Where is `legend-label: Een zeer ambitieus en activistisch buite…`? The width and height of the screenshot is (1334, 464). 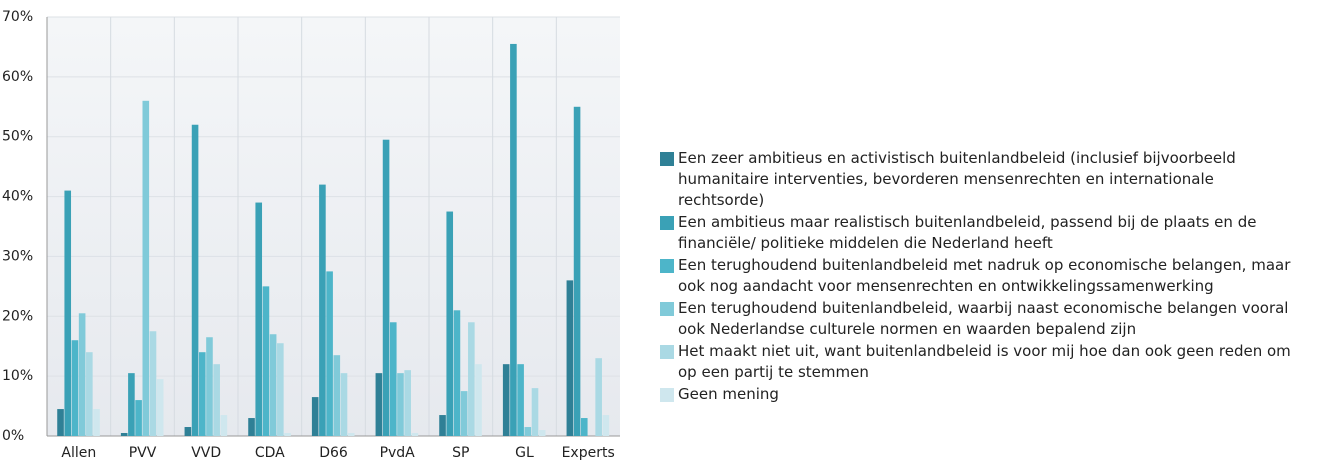
legend-label: Een zeer ambitieus en activistisch buite… is located at coordinates (957, 179).